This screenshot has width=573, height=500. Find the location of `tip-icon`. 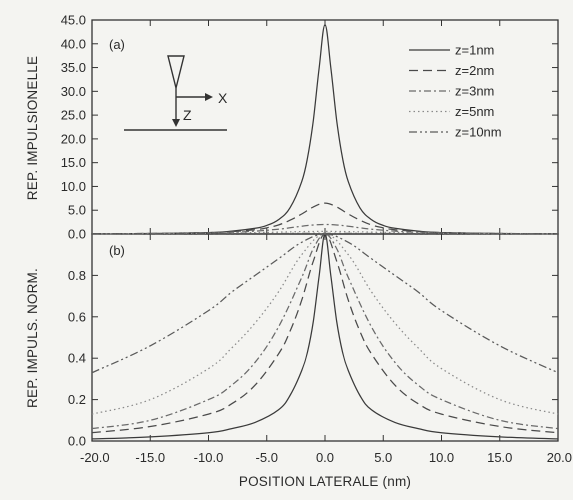

tip-icon is located at coordinates (176, 72).